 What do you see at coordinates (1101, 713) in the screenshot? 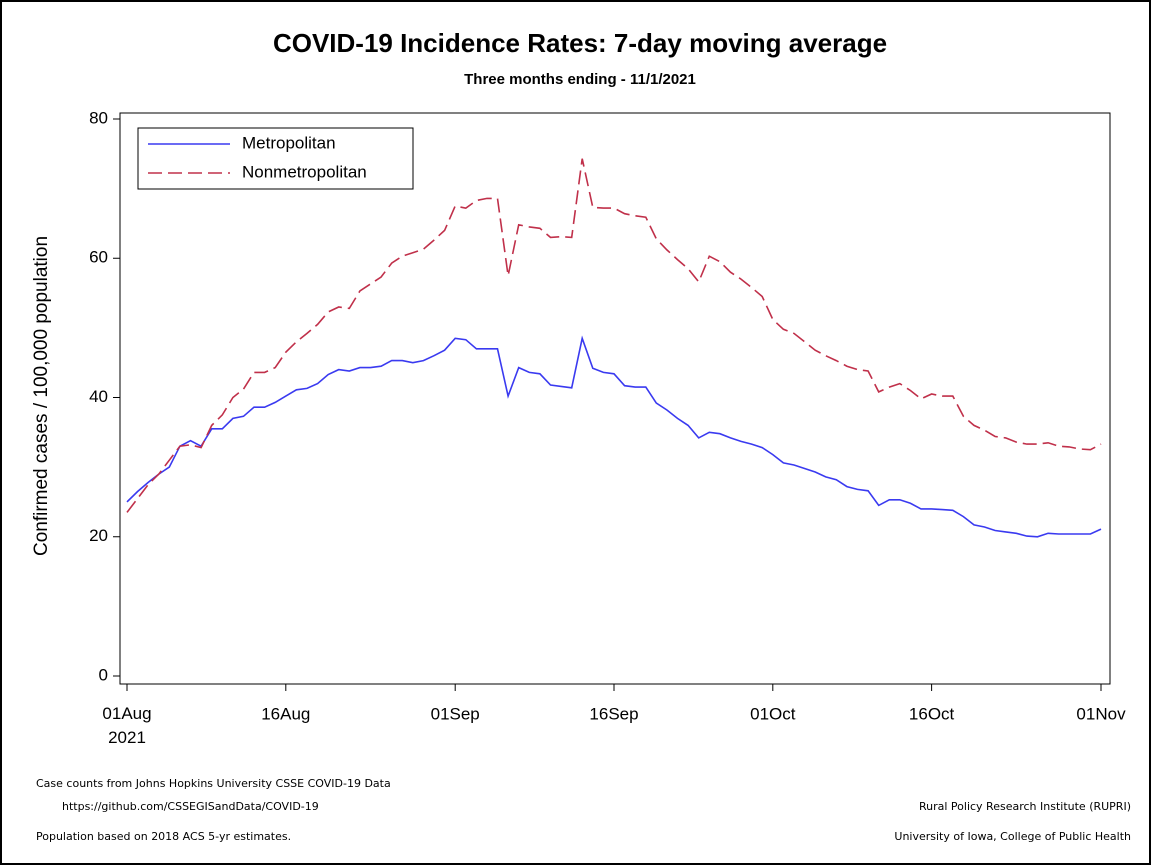
I see `x-tick-label: 01Nov` at bounding box center [1101, 713].